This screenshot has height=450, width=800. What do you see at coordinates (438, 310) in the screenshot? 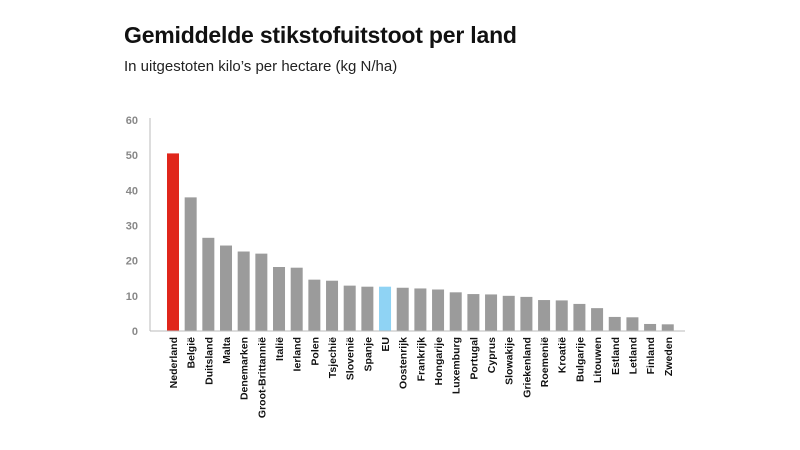
I see `bar-hongarije` at bounding box center [438, 310].